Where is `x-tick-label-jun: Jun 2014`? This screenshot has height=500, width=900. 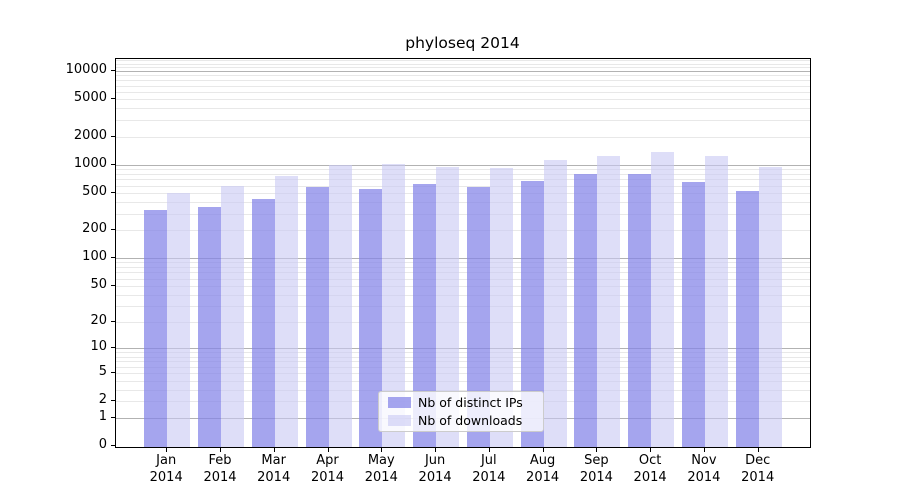
x-tick-label-jun: Jun 2014 is located at coordinates (435, 469).